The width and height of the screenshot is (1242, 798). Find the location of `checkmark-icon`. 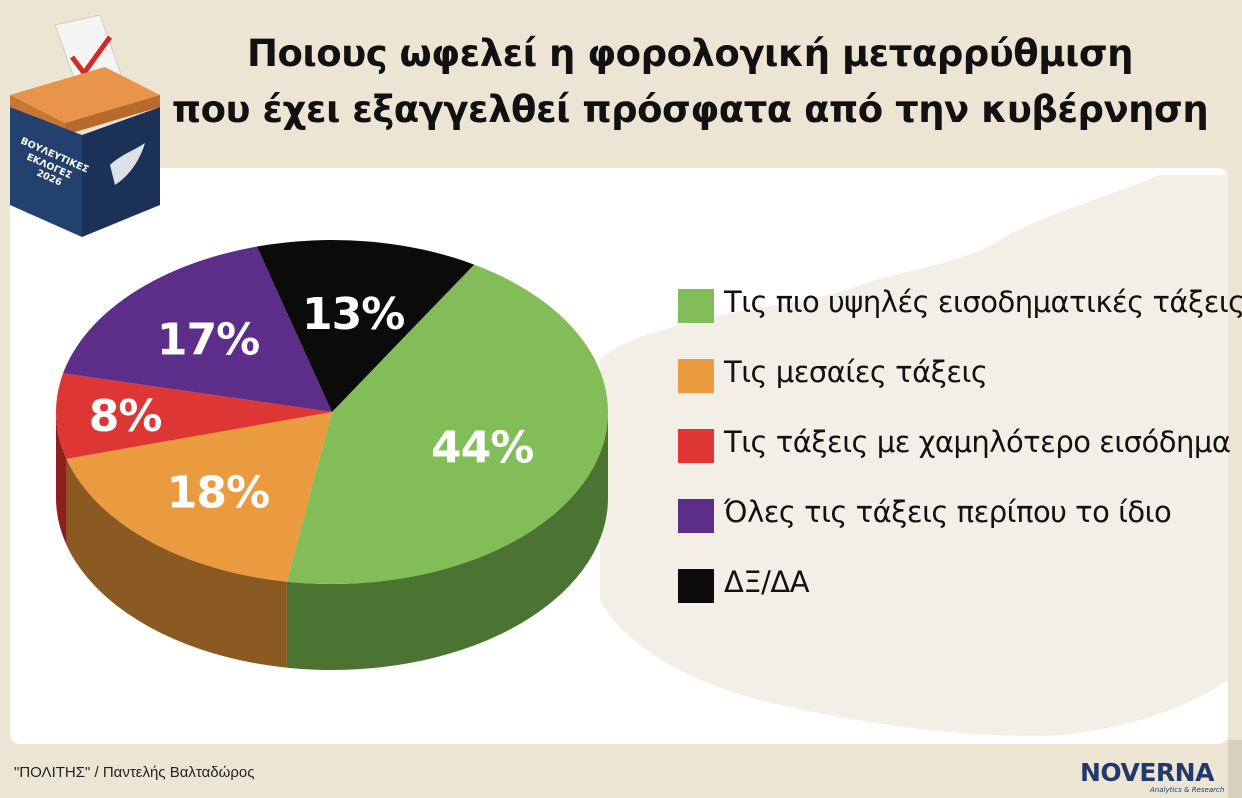

checkmark-icon is located at coordinates (91, 56).